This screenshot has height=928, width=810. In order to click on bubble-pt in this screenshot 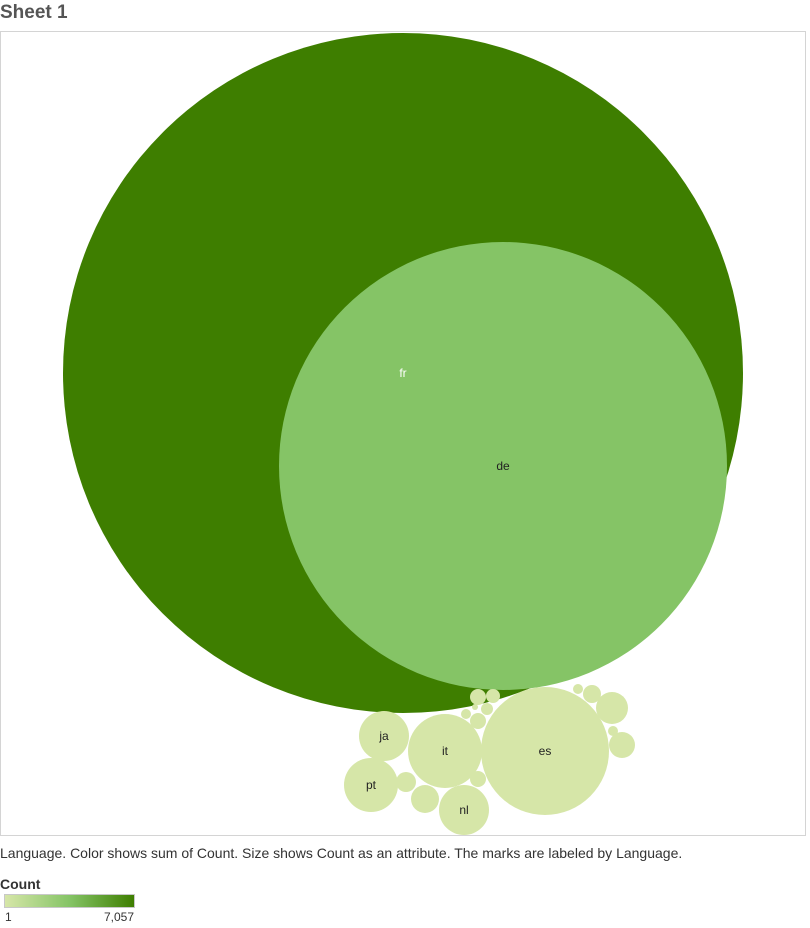, I will do `click(371, 785)`.